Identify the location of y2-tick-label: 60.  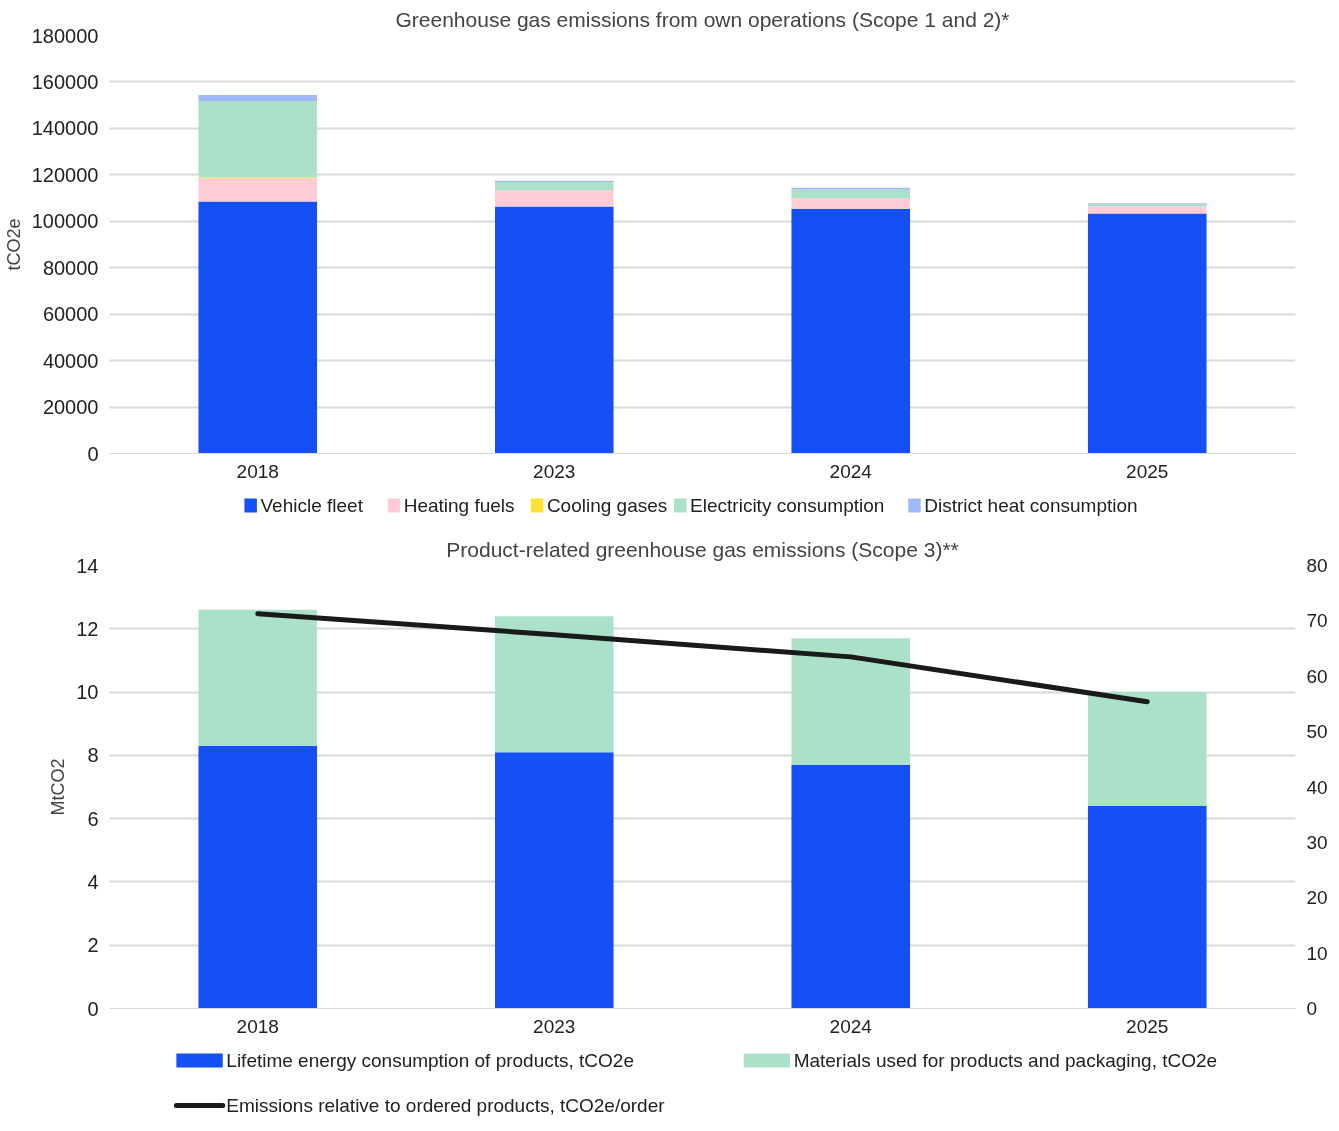
(1317, 676).